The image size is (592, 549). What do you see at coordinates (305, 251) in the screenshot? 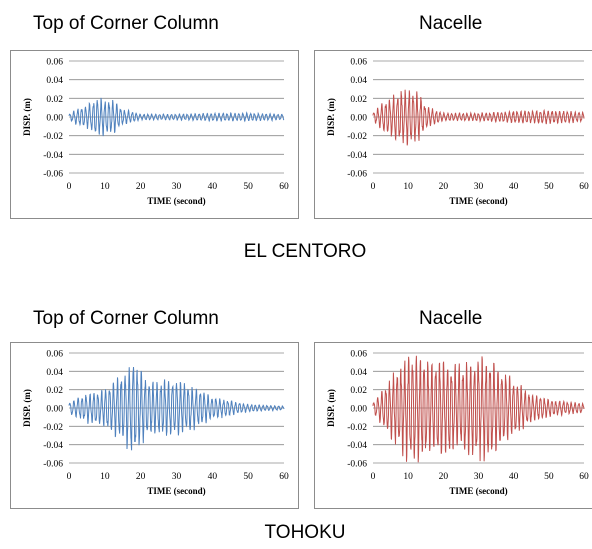
I see `group-label: EL CENTORO` at bounding box center [305, 251].